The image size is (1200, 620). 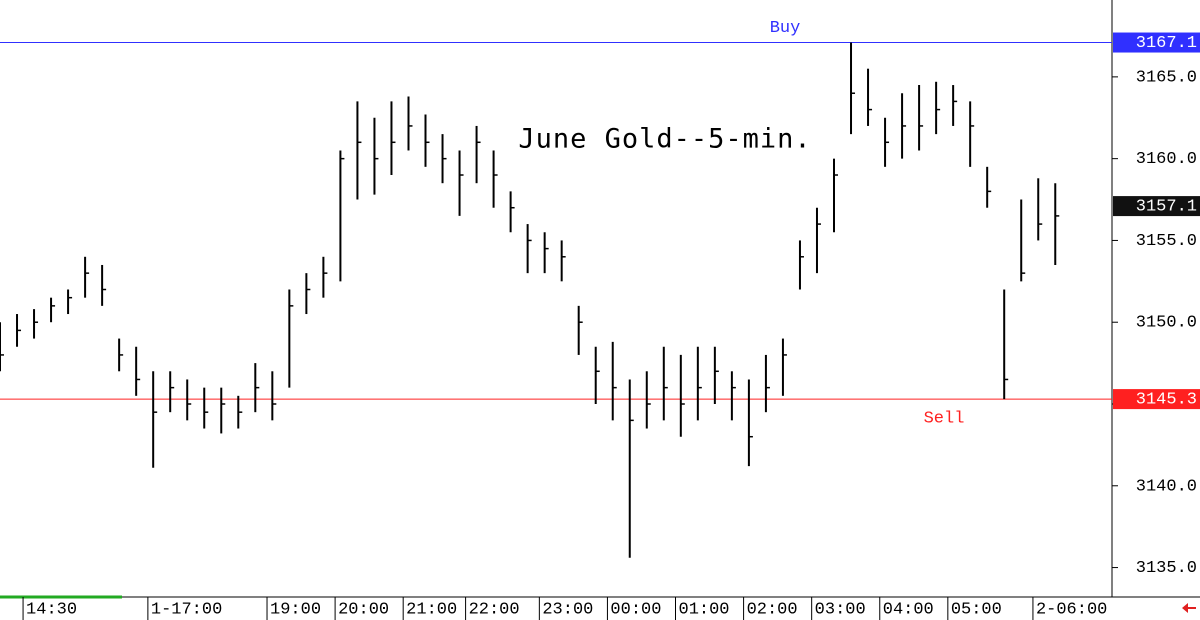 What do you see at coordinates (1071, 609) in the screenshot?
I see `x-tick-label: 2-06:00` at bounding box center [1071, 609].